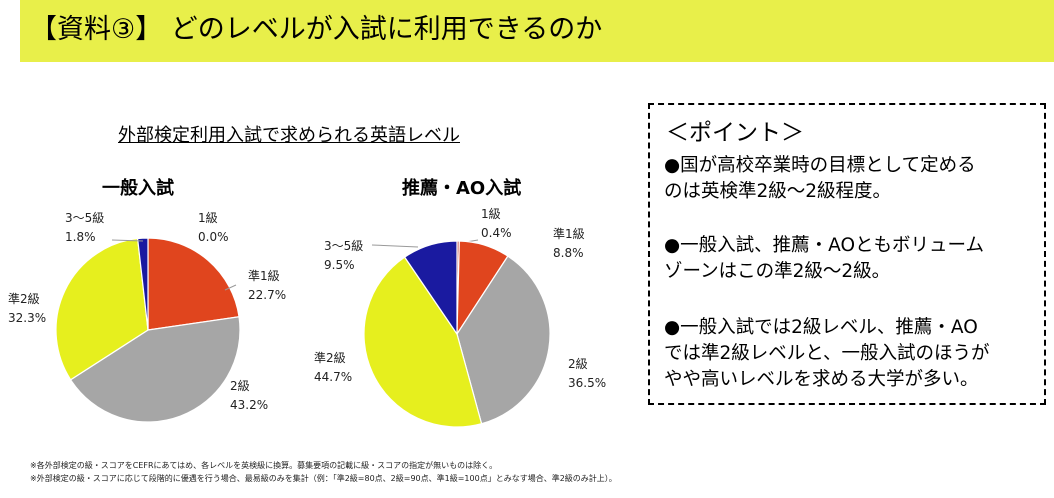 This screenshot has height=498, width=1054. What do you see at coordinates (852, 179) in the screenshot?
I see `point-bullet-1: ●国が高校卒業時の目標として定める のは英検準2級～2級程度。` at bounding box center [852, 179].